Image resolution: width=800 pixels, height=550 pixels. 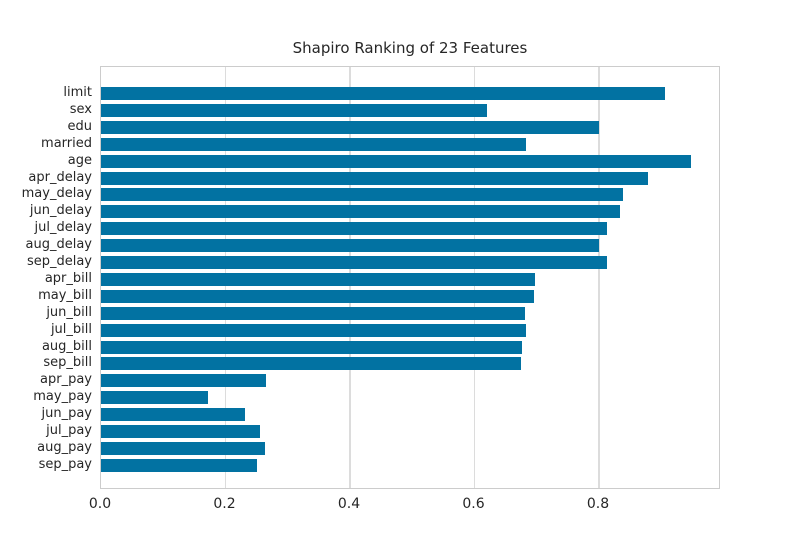 I want to click on y-tick-label-may_pay: may_pay, so click(x=62, y=397).